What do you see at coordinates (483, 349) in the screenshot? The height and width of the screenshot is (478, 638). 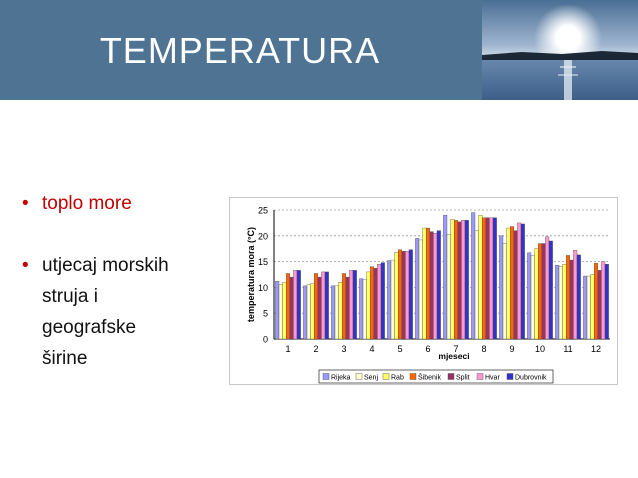 I see `x-tick-label: 8` at bounding box center [483, 349].